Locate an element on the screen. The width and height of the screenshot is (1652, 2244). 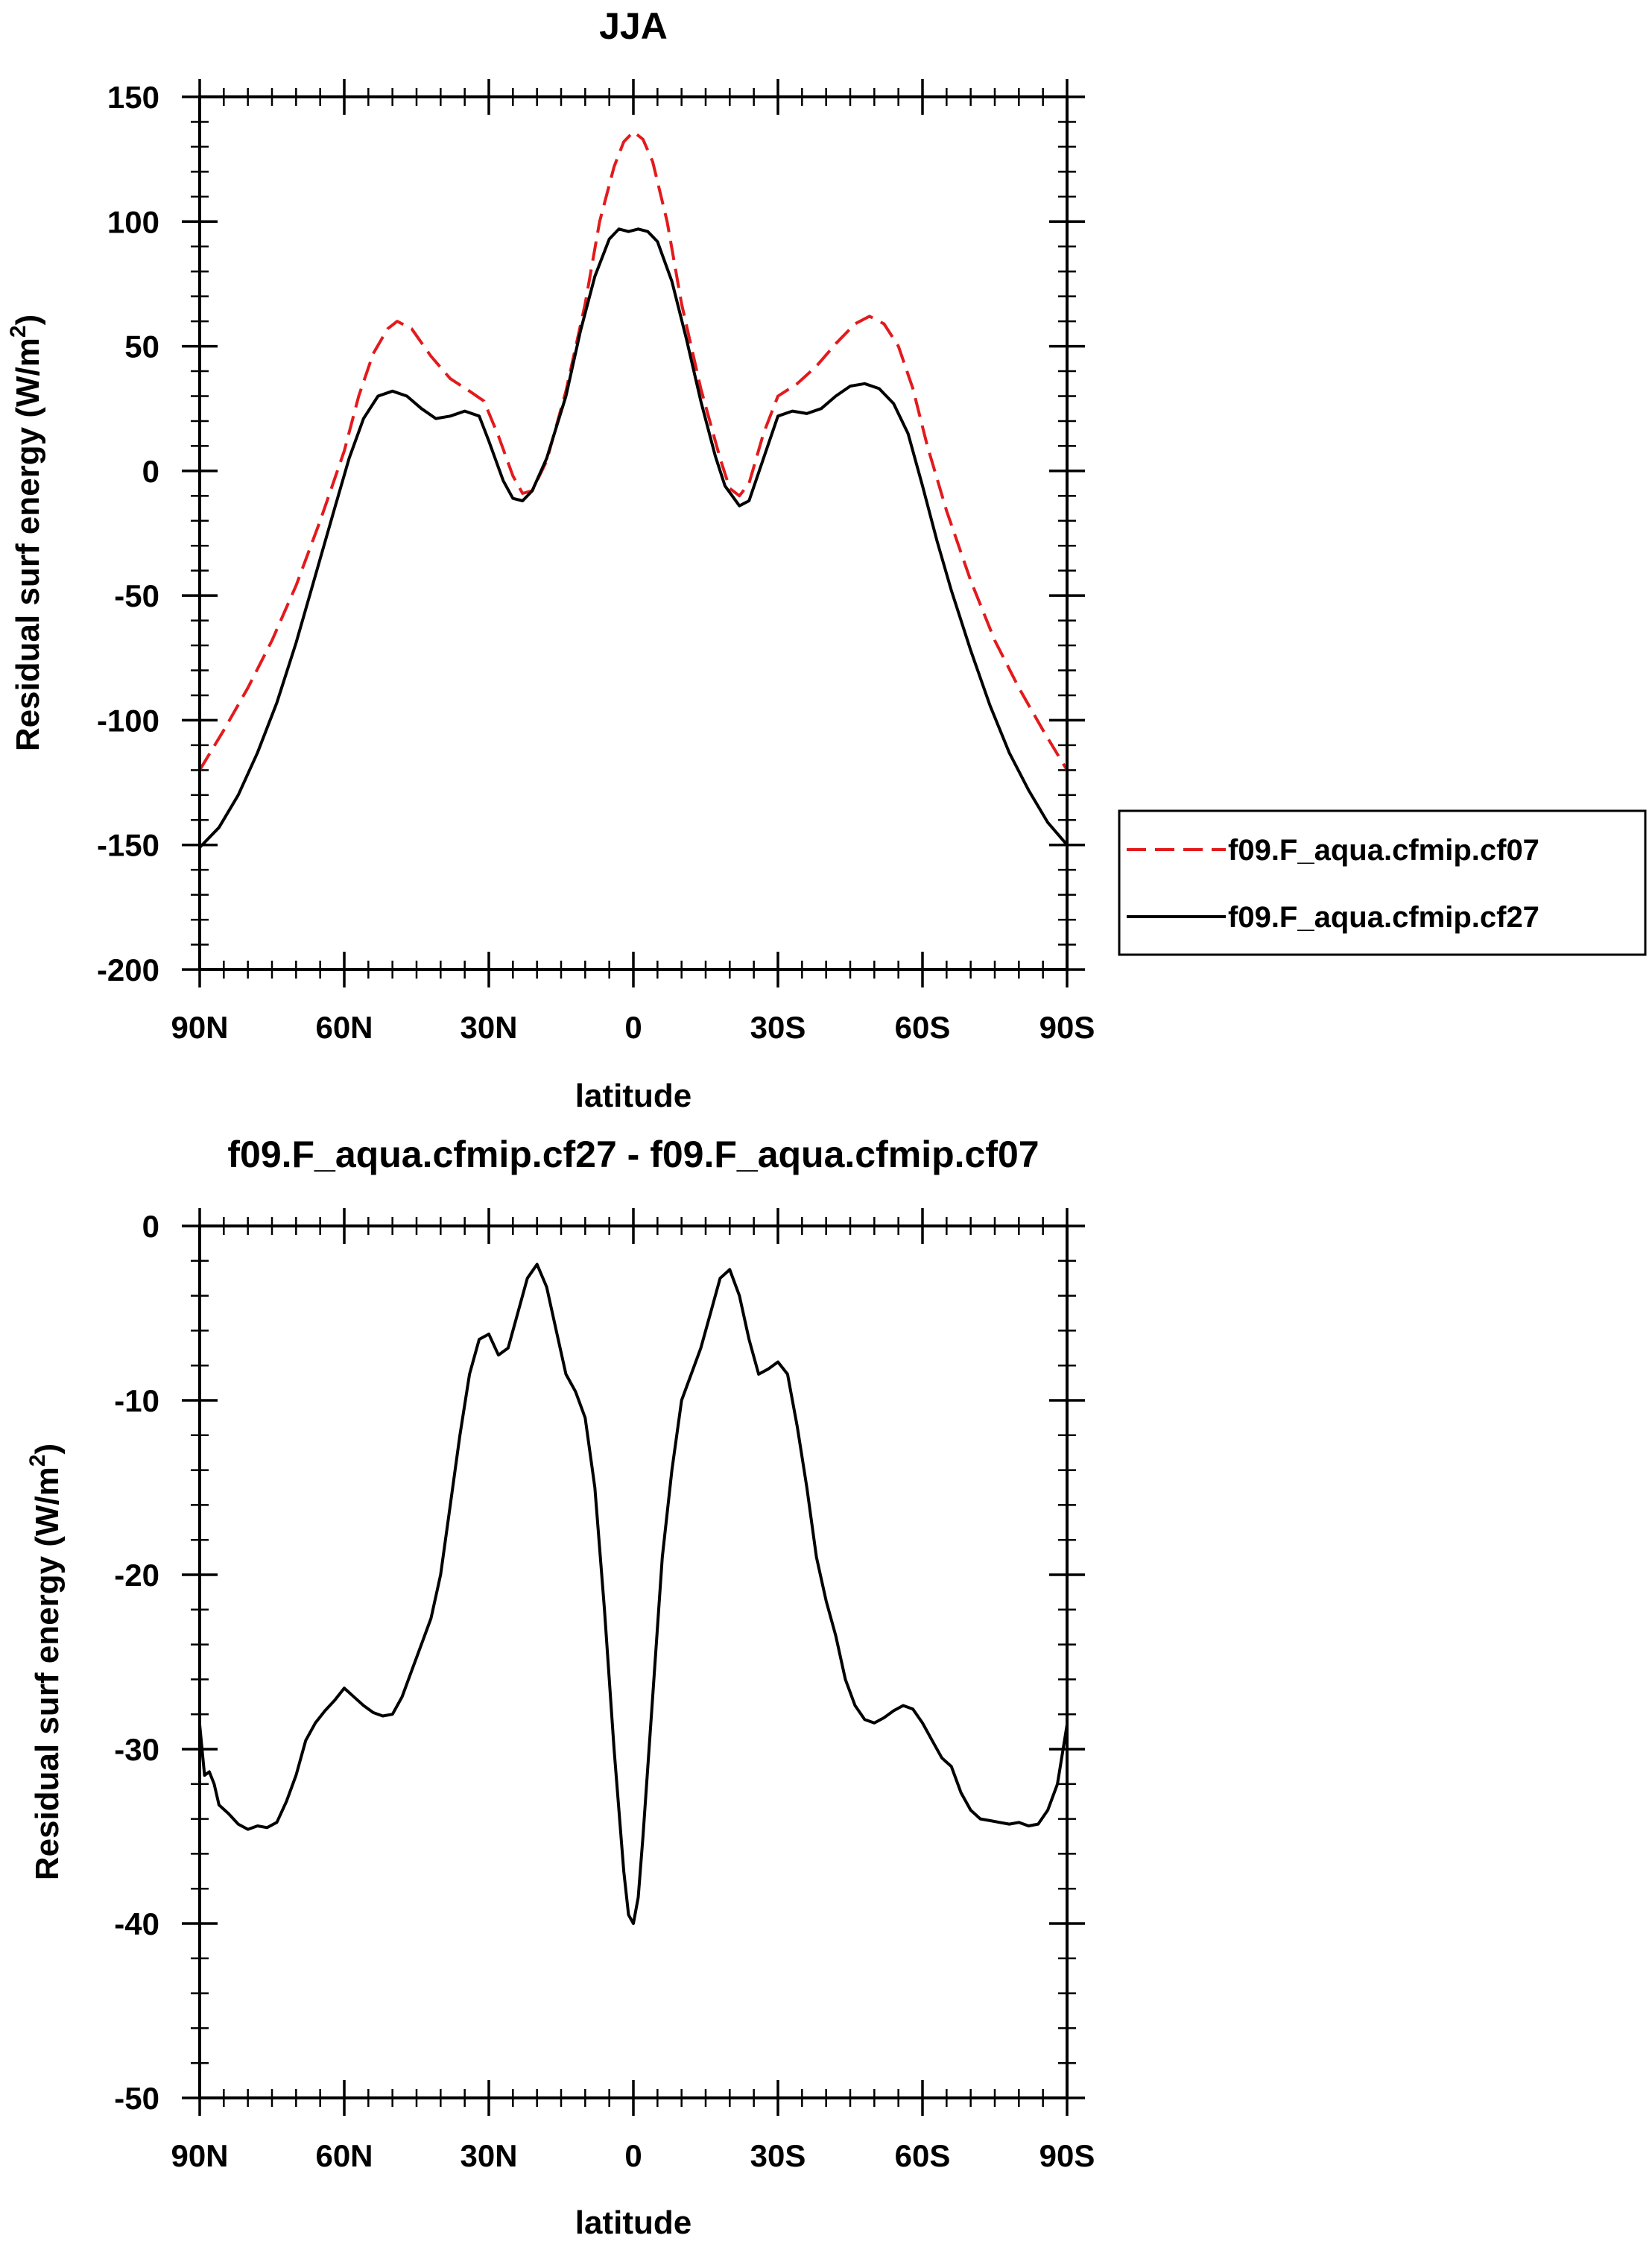
legend-box is located at coordinates (1382, 882).